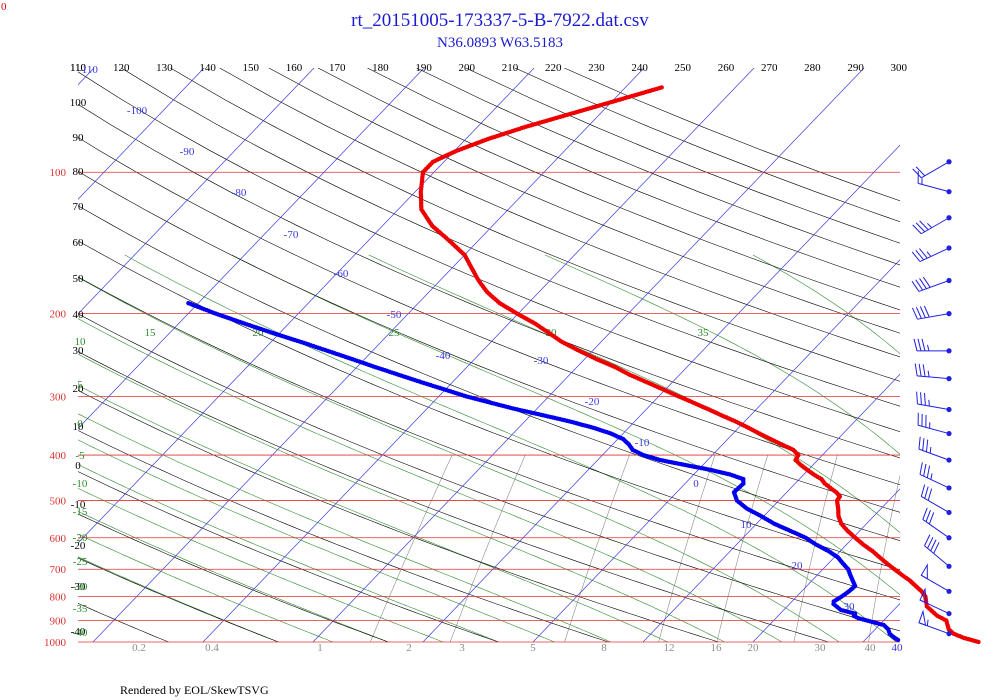  What do you see at coordinates (769, 68) in the screenshot?
I see `theta-top-label: 270` at bounding box center [769, 68].